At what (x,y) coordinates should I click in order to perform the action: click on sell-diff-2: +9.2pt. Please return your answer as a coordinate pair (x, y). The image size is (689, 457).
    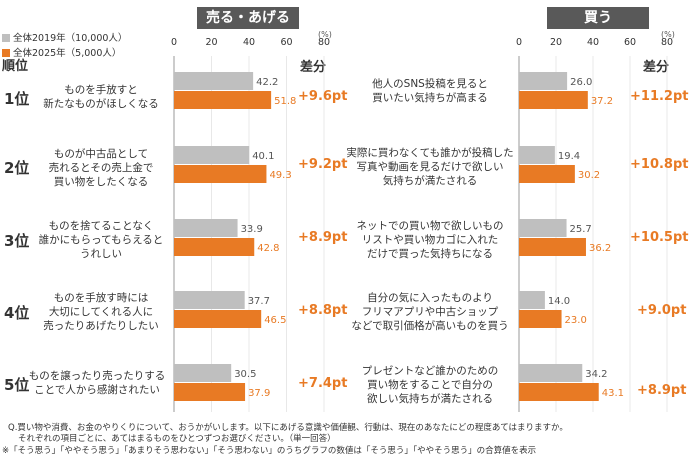
    Looking at the image, I should click on (323, 164).